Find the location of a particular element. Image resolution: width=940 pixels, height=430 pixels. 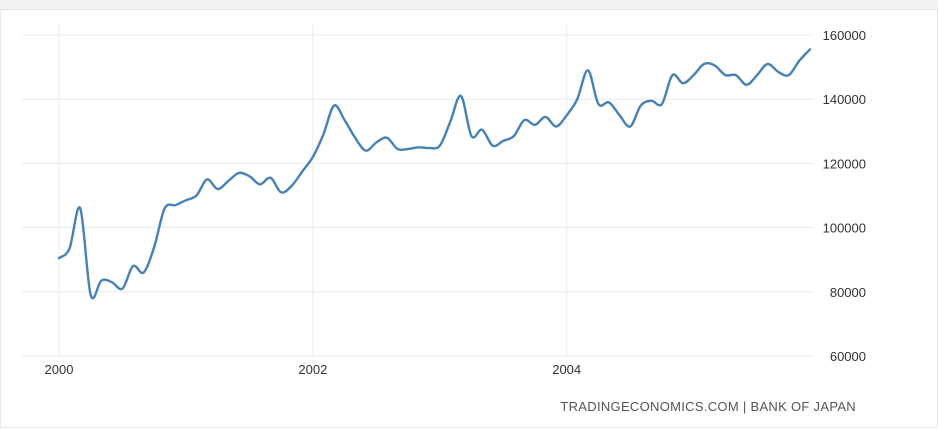

y-tick-label: 140000 is located at coordinates (844, 99).